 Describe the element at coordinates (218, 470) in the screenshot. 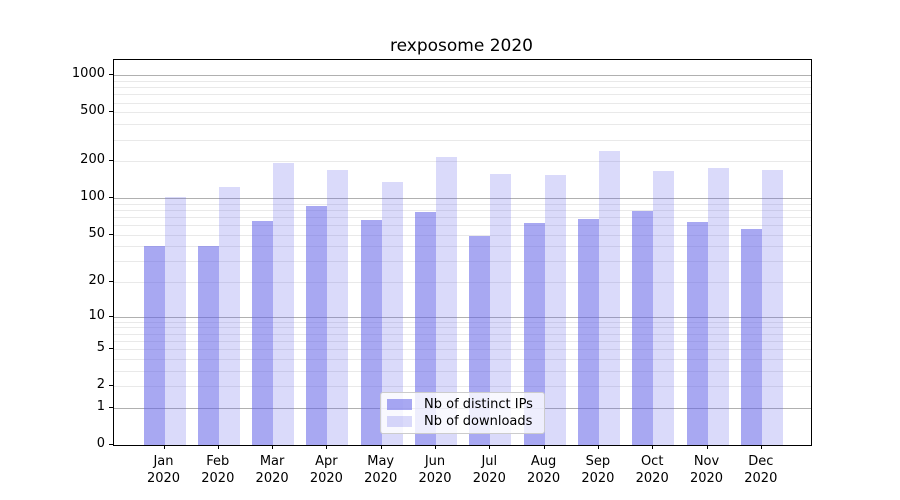

I see `x-tick-label-feb: Feb 2020` at that location.